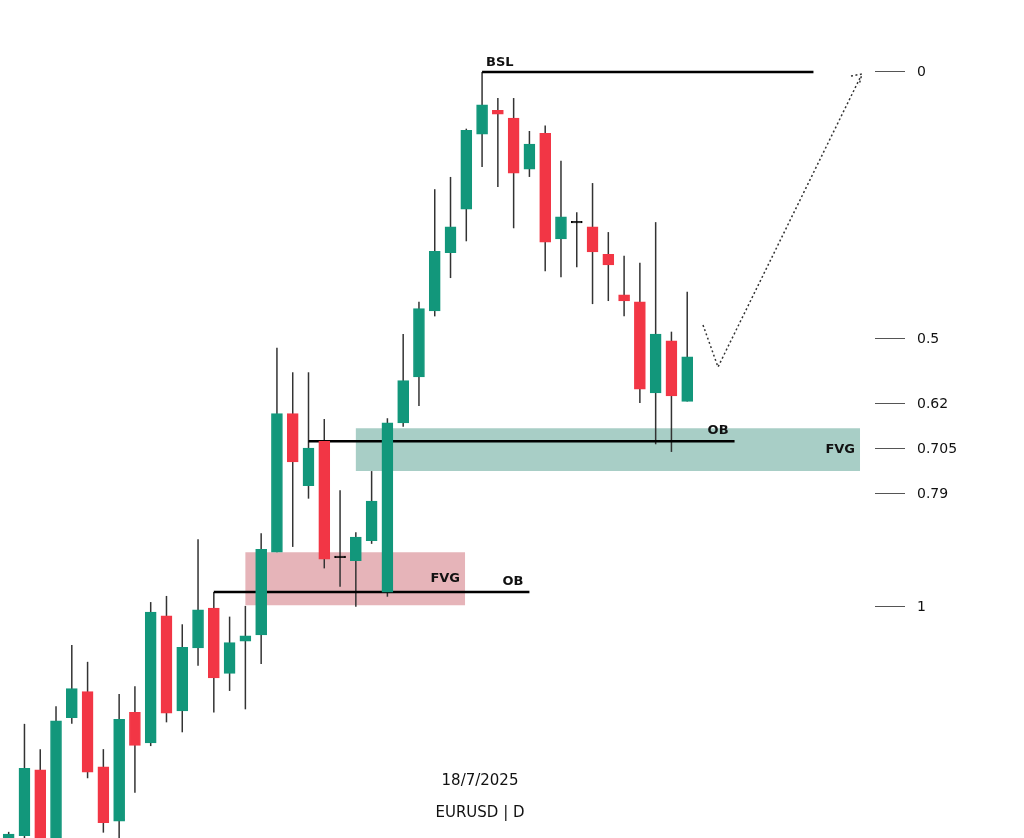 The width and height of the screenshot is (1024, 838). I want to click on text: 1, so click(921, 606).